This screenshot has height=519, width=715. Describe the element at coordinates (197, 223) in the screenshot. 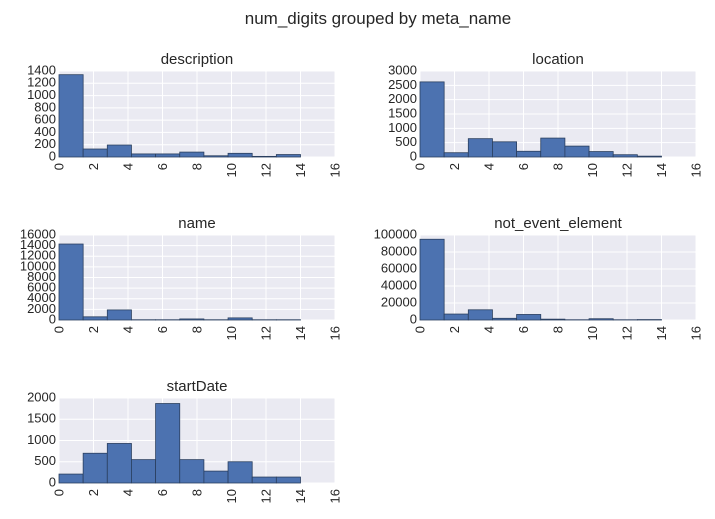

I see `subplot-title: name` at that location.